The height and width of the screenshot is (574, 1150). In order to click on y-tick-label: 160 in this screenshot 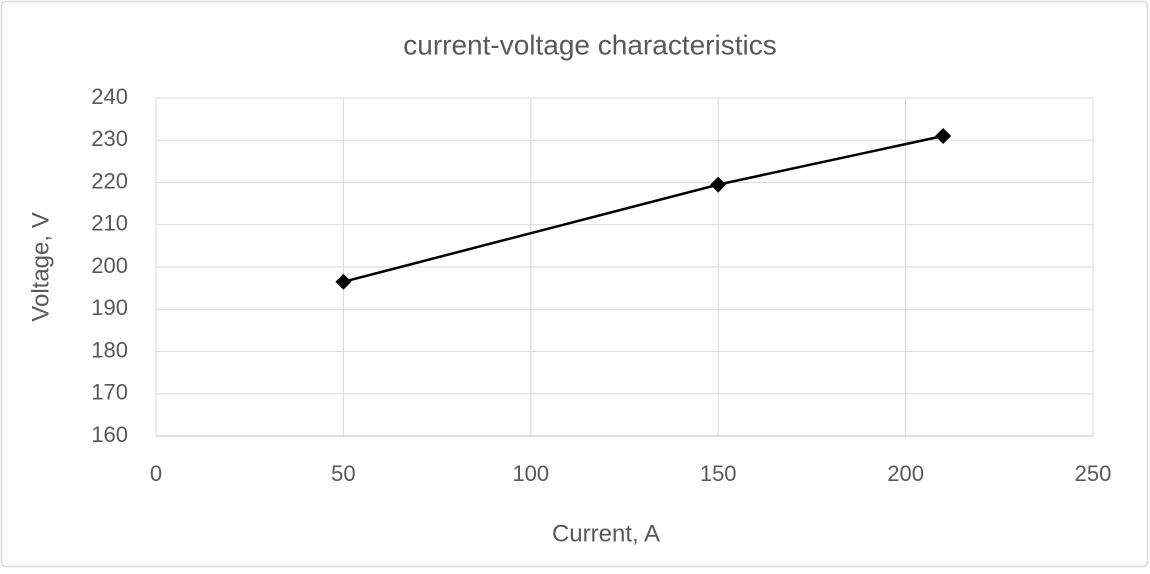, I will do `click(109, 434)`.